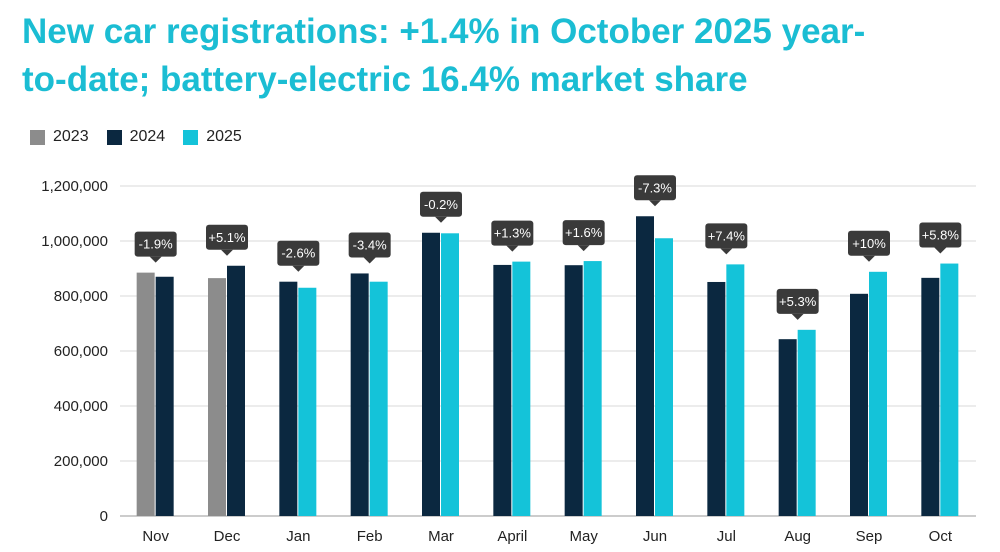 This screenshot has width=1000, height=552. What do you see at coordinates (155, 536) in the screenshot?
I see `x-tick-label-nov: Nov` at bounding box center [155, 536].